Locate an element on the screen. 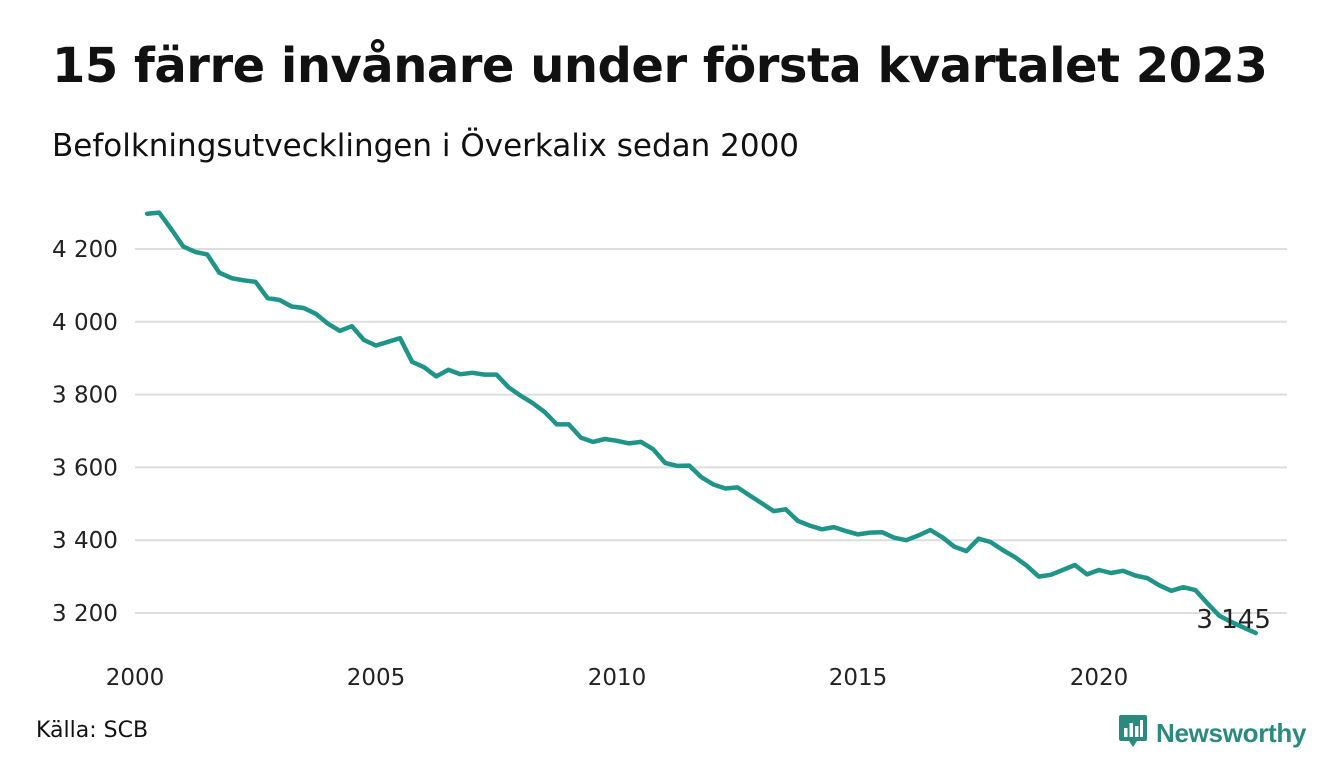  brand-logo: Newsworthy is located at coordinates (1212, 733).